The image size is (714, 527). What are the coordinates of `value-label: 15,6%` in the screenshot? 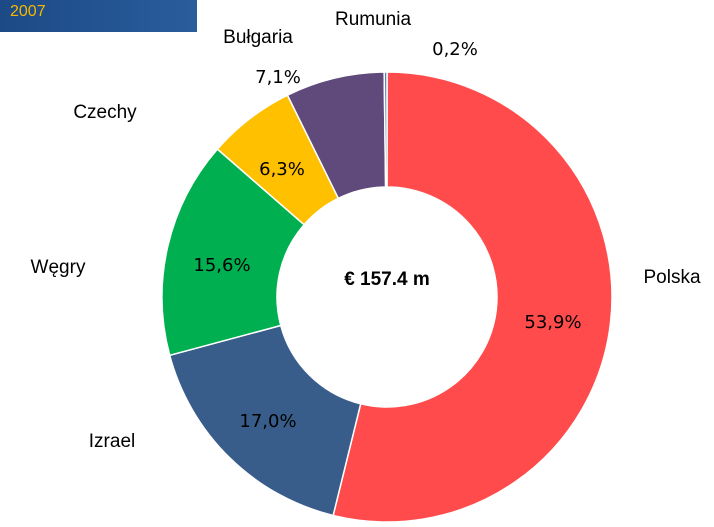 It's located at (221, 265).